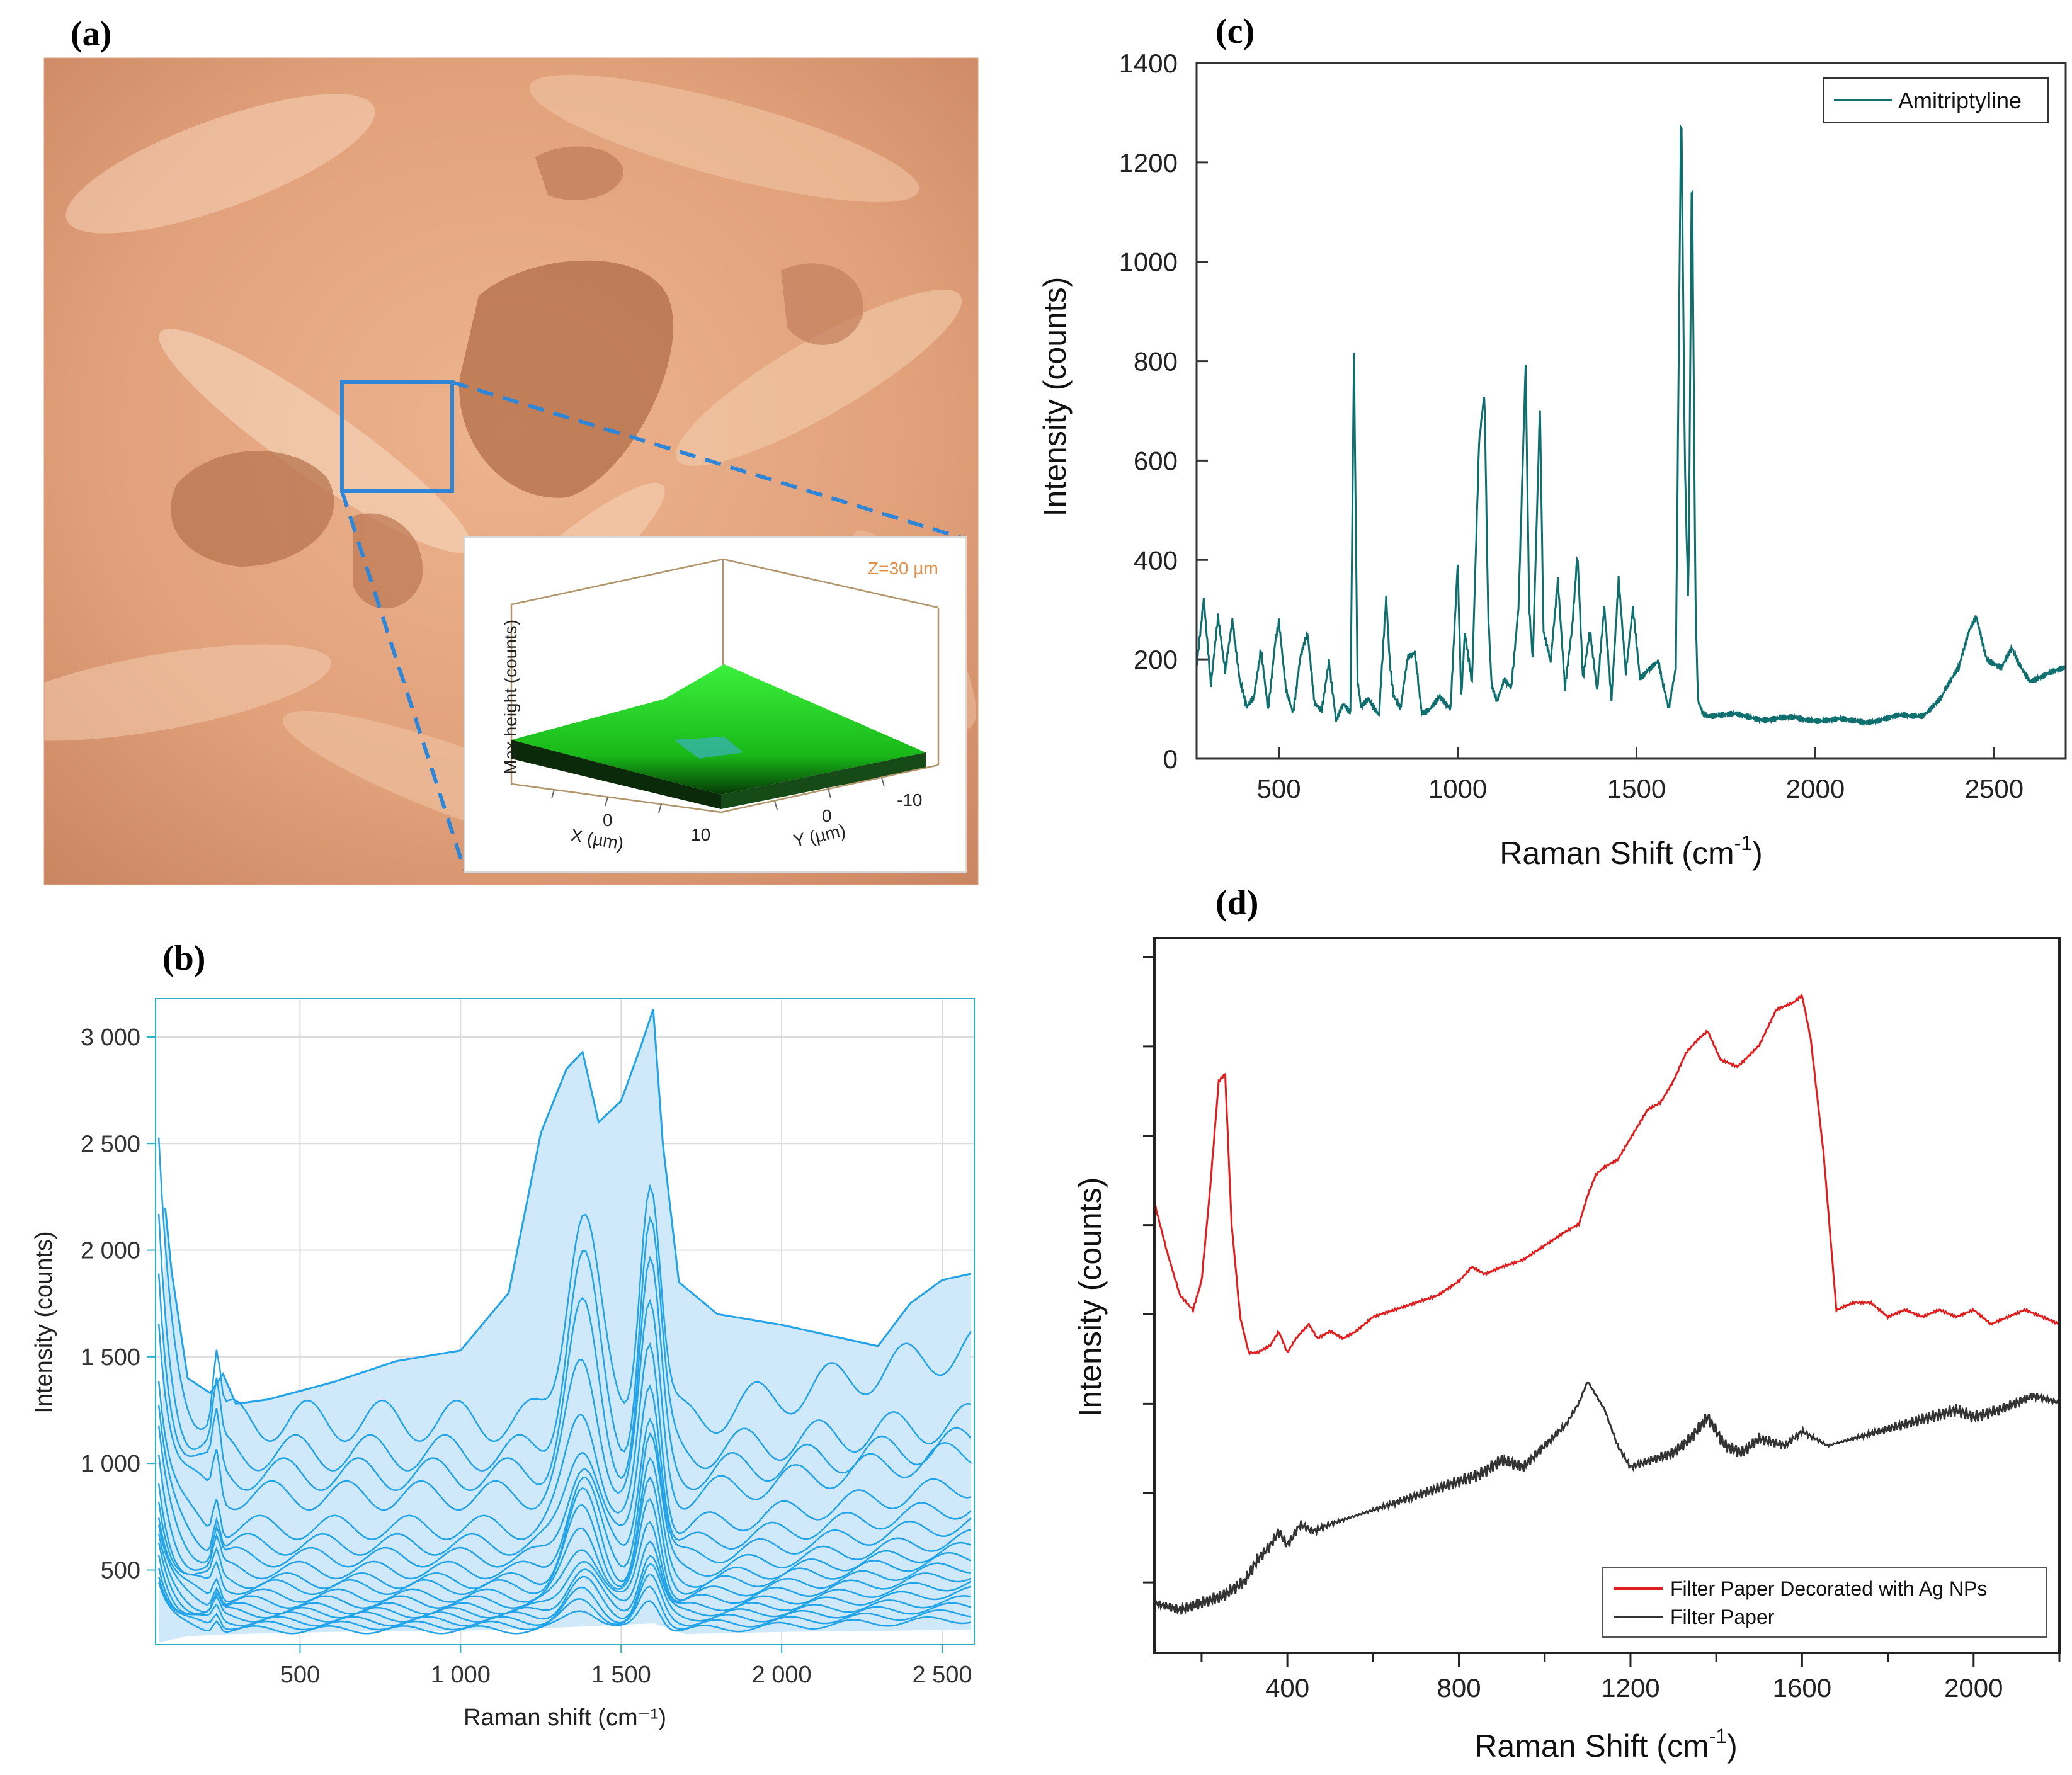 The width and height of the screenshot is (2072, 1775). What do you see at coordinates (111, 1144) in the screenshot?
I see `b-y-tick-label-2500: 2 500` at bounding box center [111, 1144].